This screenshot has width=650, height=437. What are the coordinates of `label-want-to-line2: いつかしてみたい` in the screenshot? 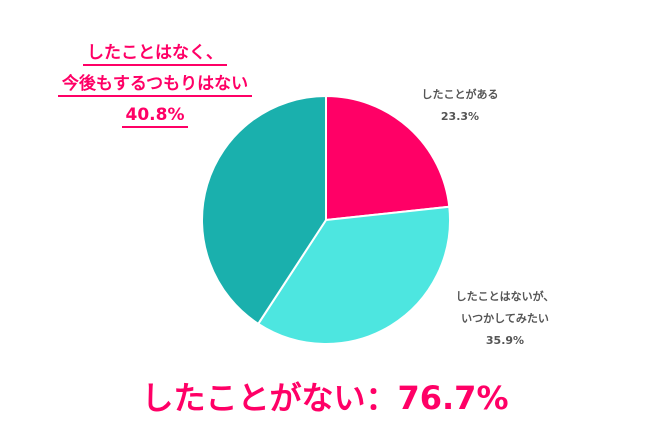 It's located at (505, 318).